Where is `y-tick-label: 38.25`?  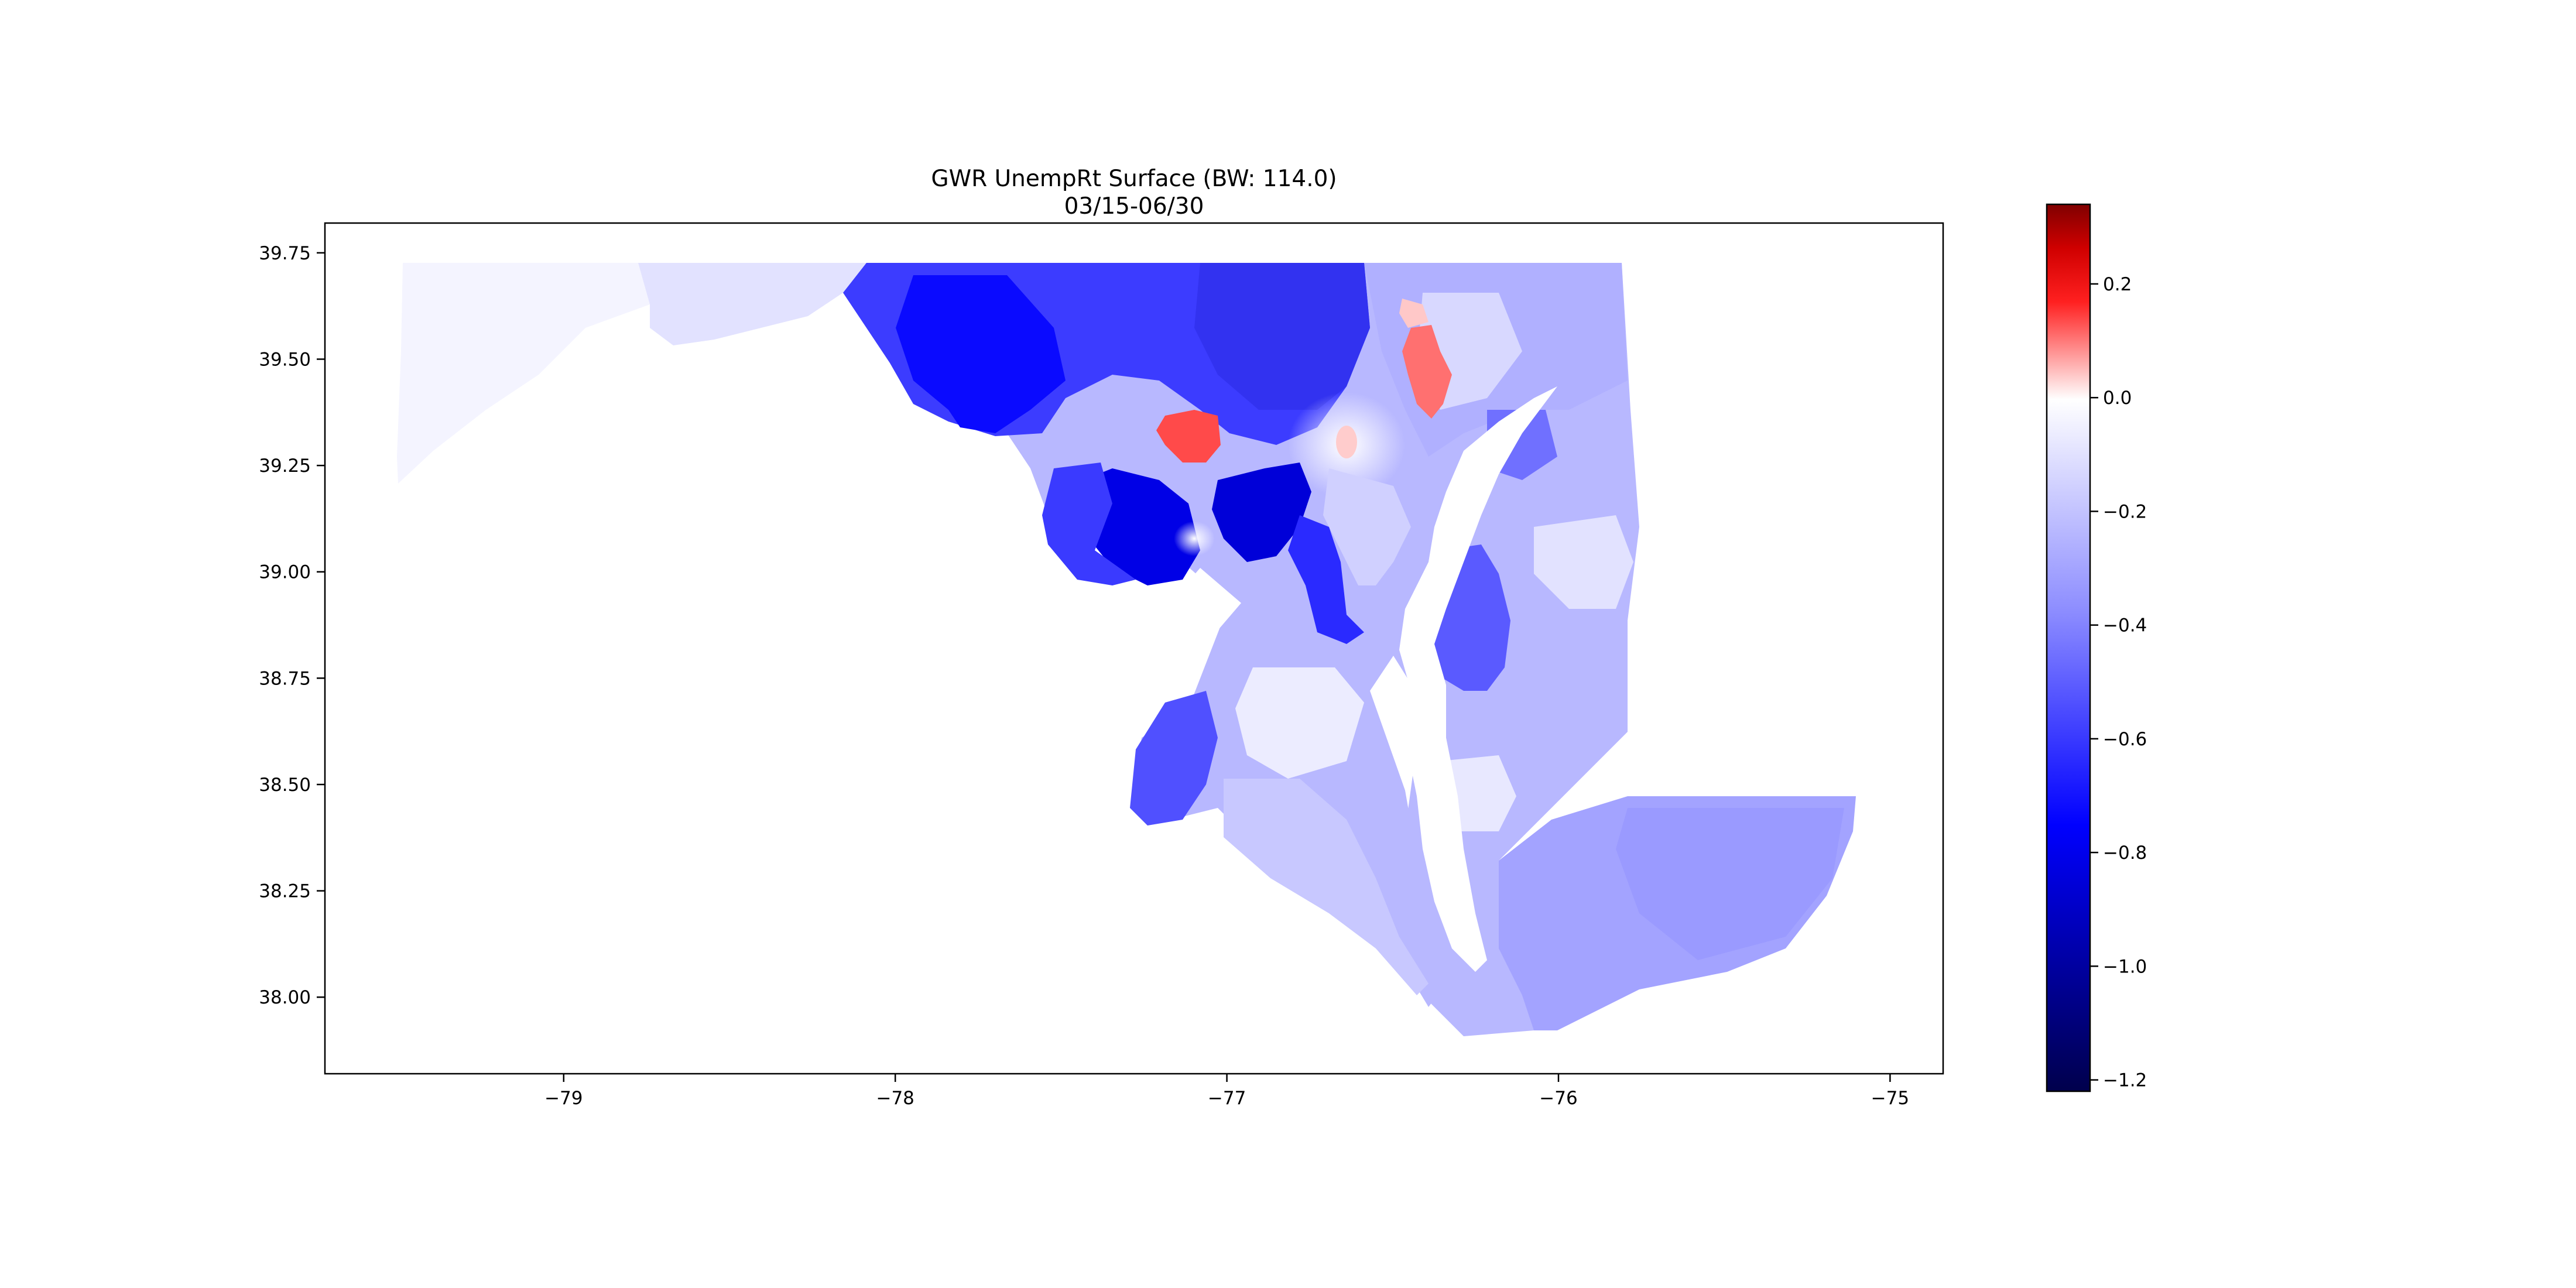 y-tick-label: 38.25 is located at coordinates (285, 891).